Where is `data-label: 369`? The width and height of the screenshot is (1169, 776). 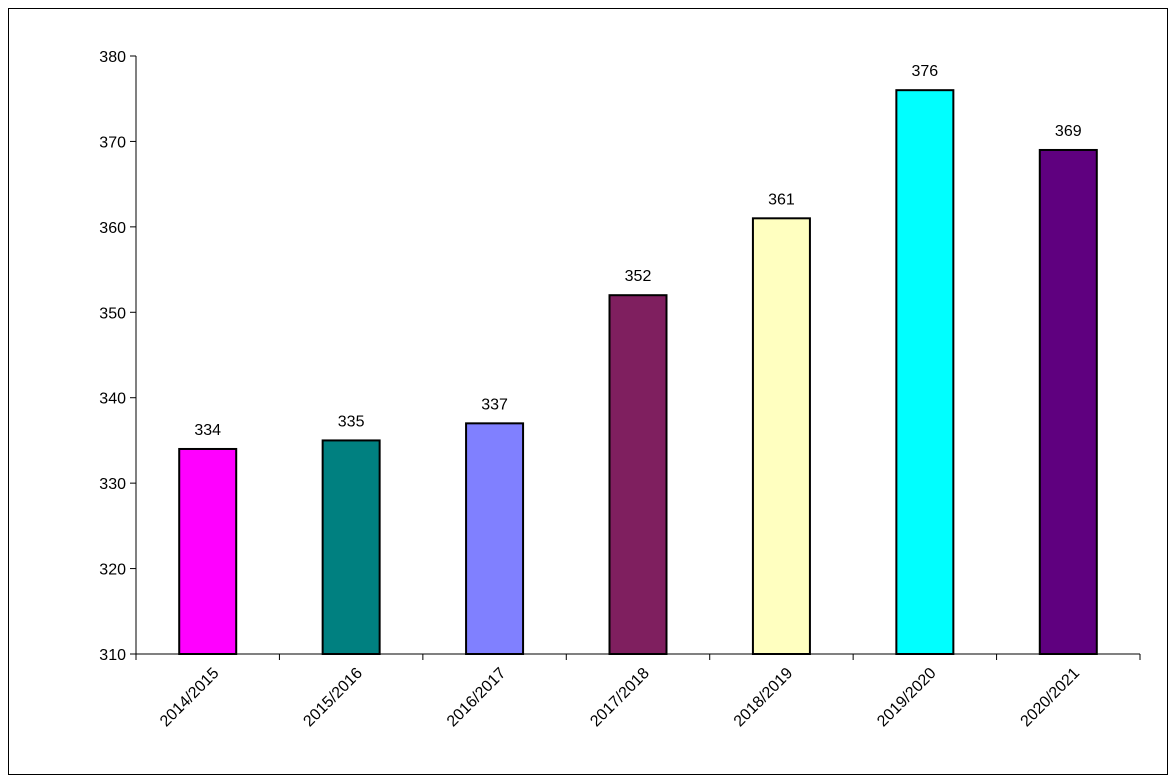 data-label: 369 is located at coordinates (1068, 131).